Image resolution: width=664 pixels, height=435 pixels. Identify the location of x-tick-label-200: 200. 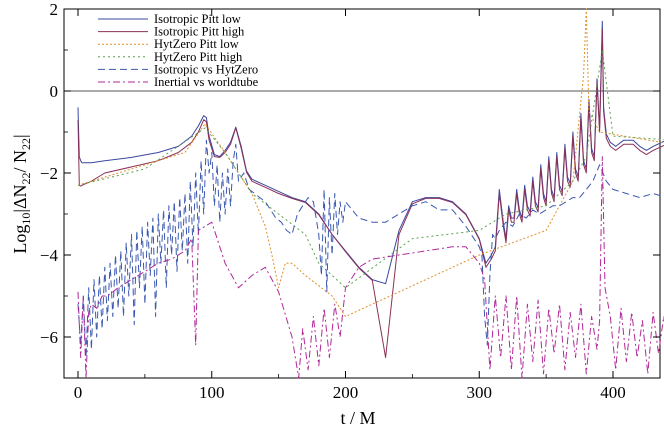
(346, 392).